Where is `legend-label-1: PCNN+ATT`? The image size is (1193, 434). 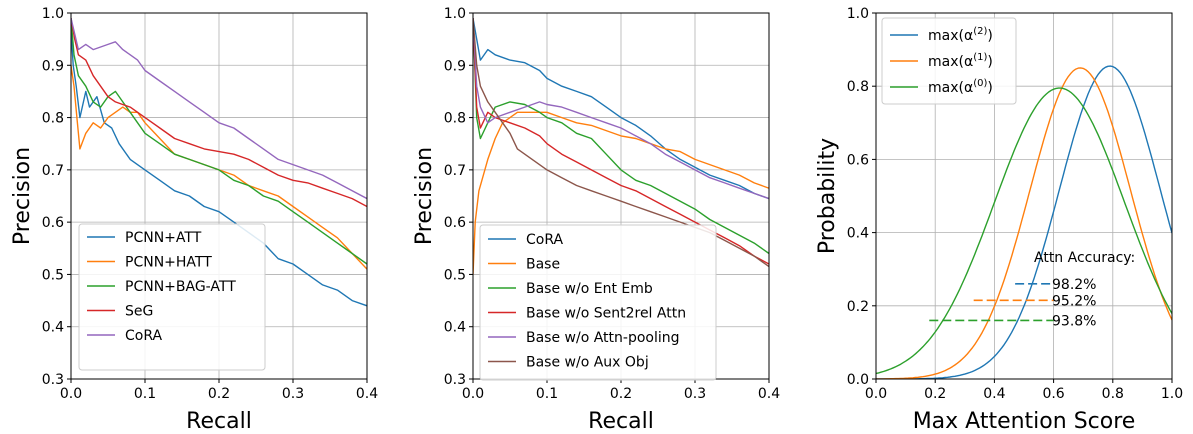
legend-label-1: PCNN+ATT is located at coordinates (163, 238).